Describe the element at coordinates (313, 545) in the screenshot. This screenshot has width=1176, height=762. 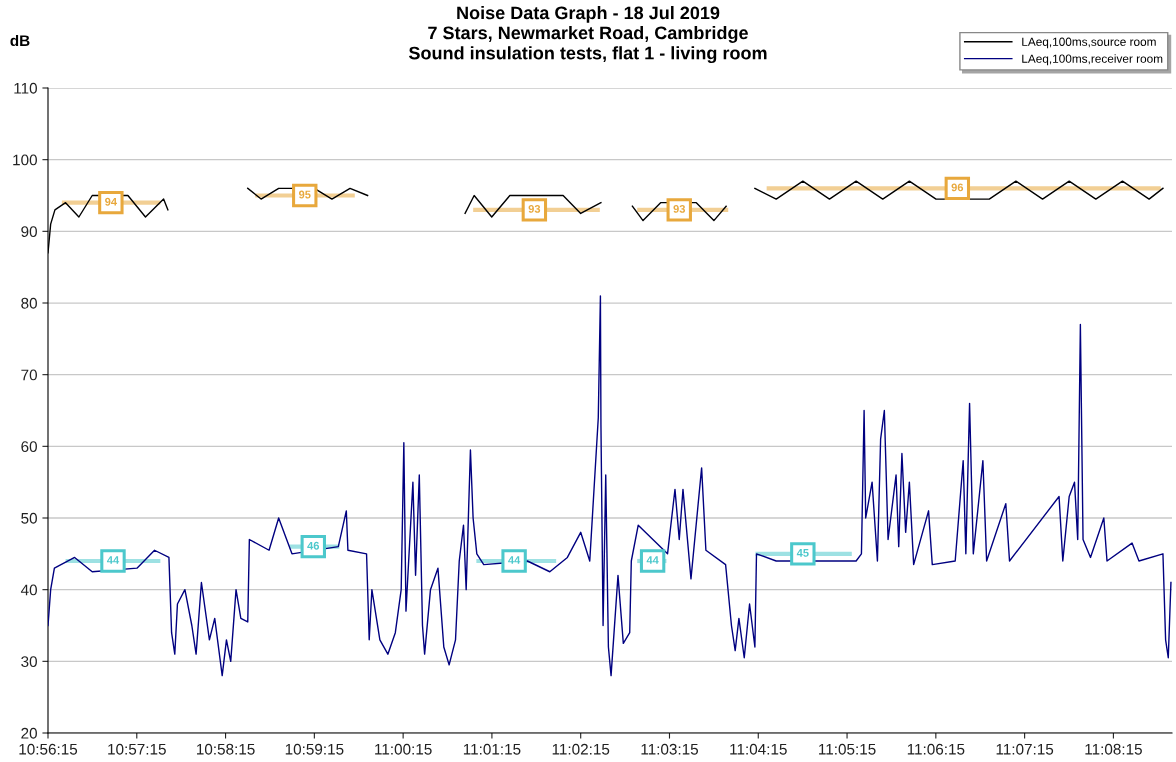
I see `annotation: 46` at that location.